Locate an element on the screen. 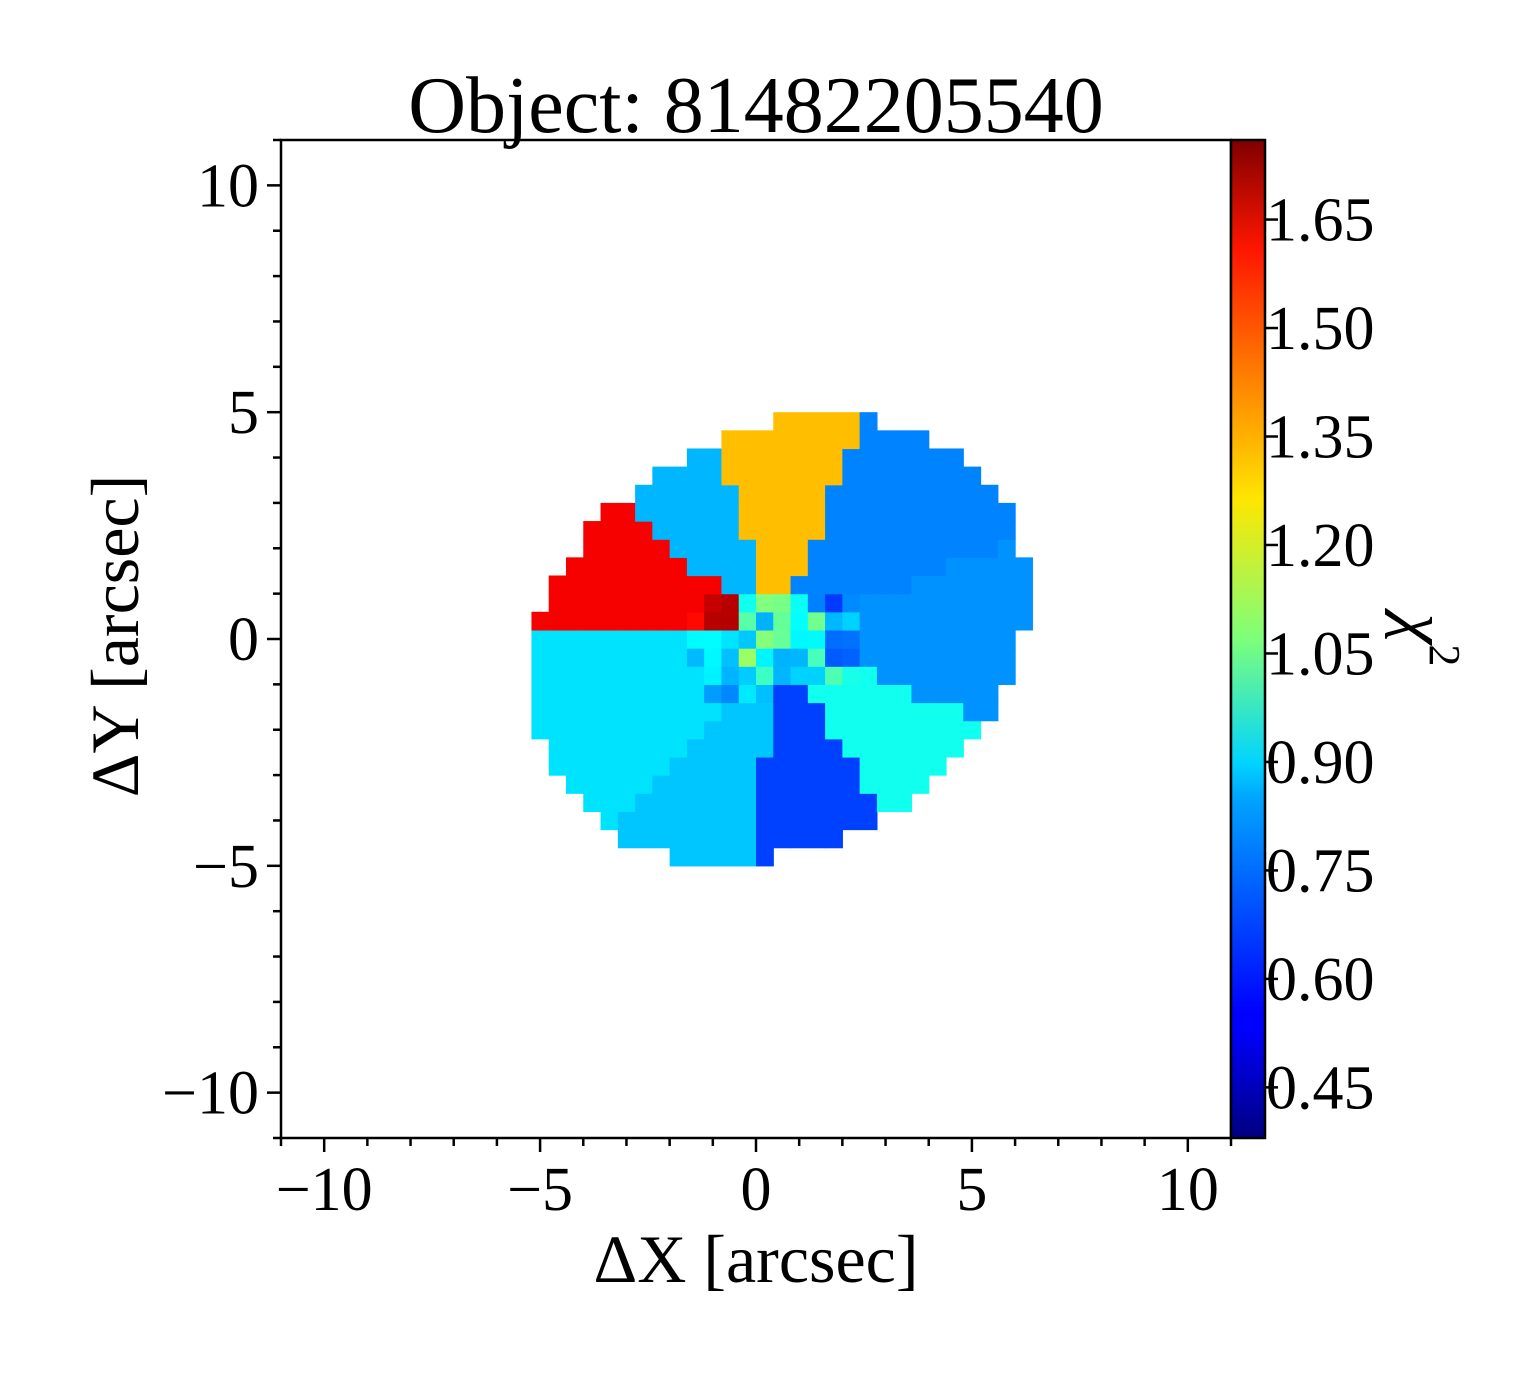  y-tick-label: 0 is located at coordinates (243, 640).